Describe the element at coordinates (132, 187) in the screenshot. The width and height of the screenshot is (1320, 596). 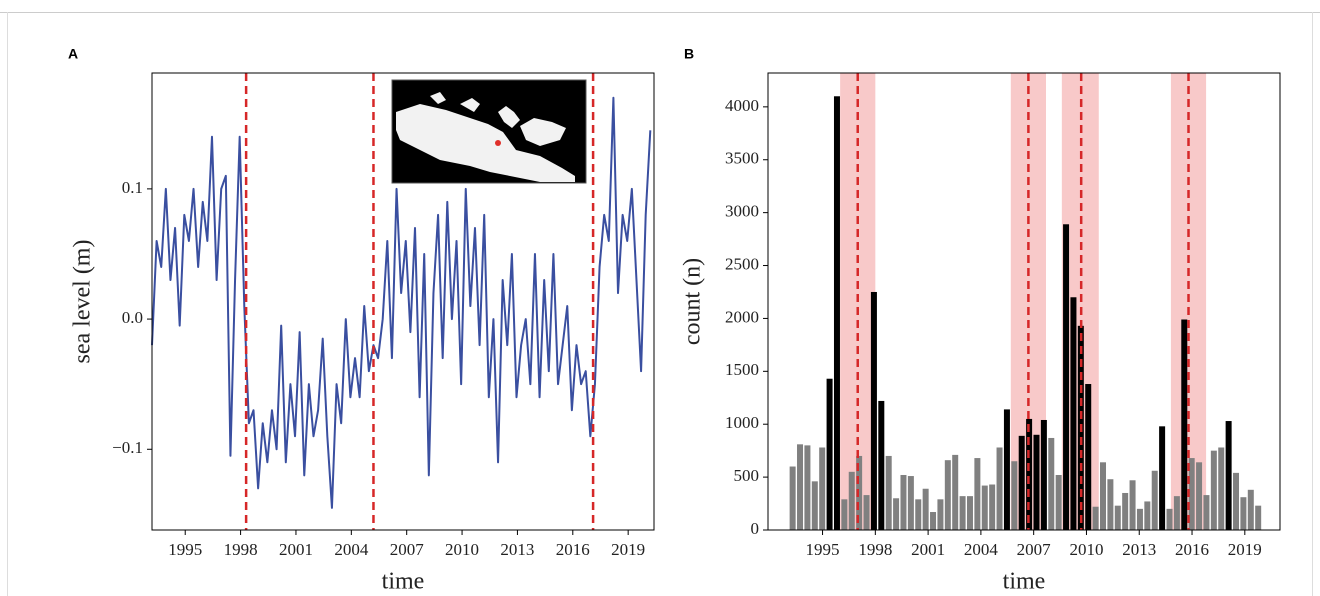
I see `y-tick-label: 0.1` at that location.